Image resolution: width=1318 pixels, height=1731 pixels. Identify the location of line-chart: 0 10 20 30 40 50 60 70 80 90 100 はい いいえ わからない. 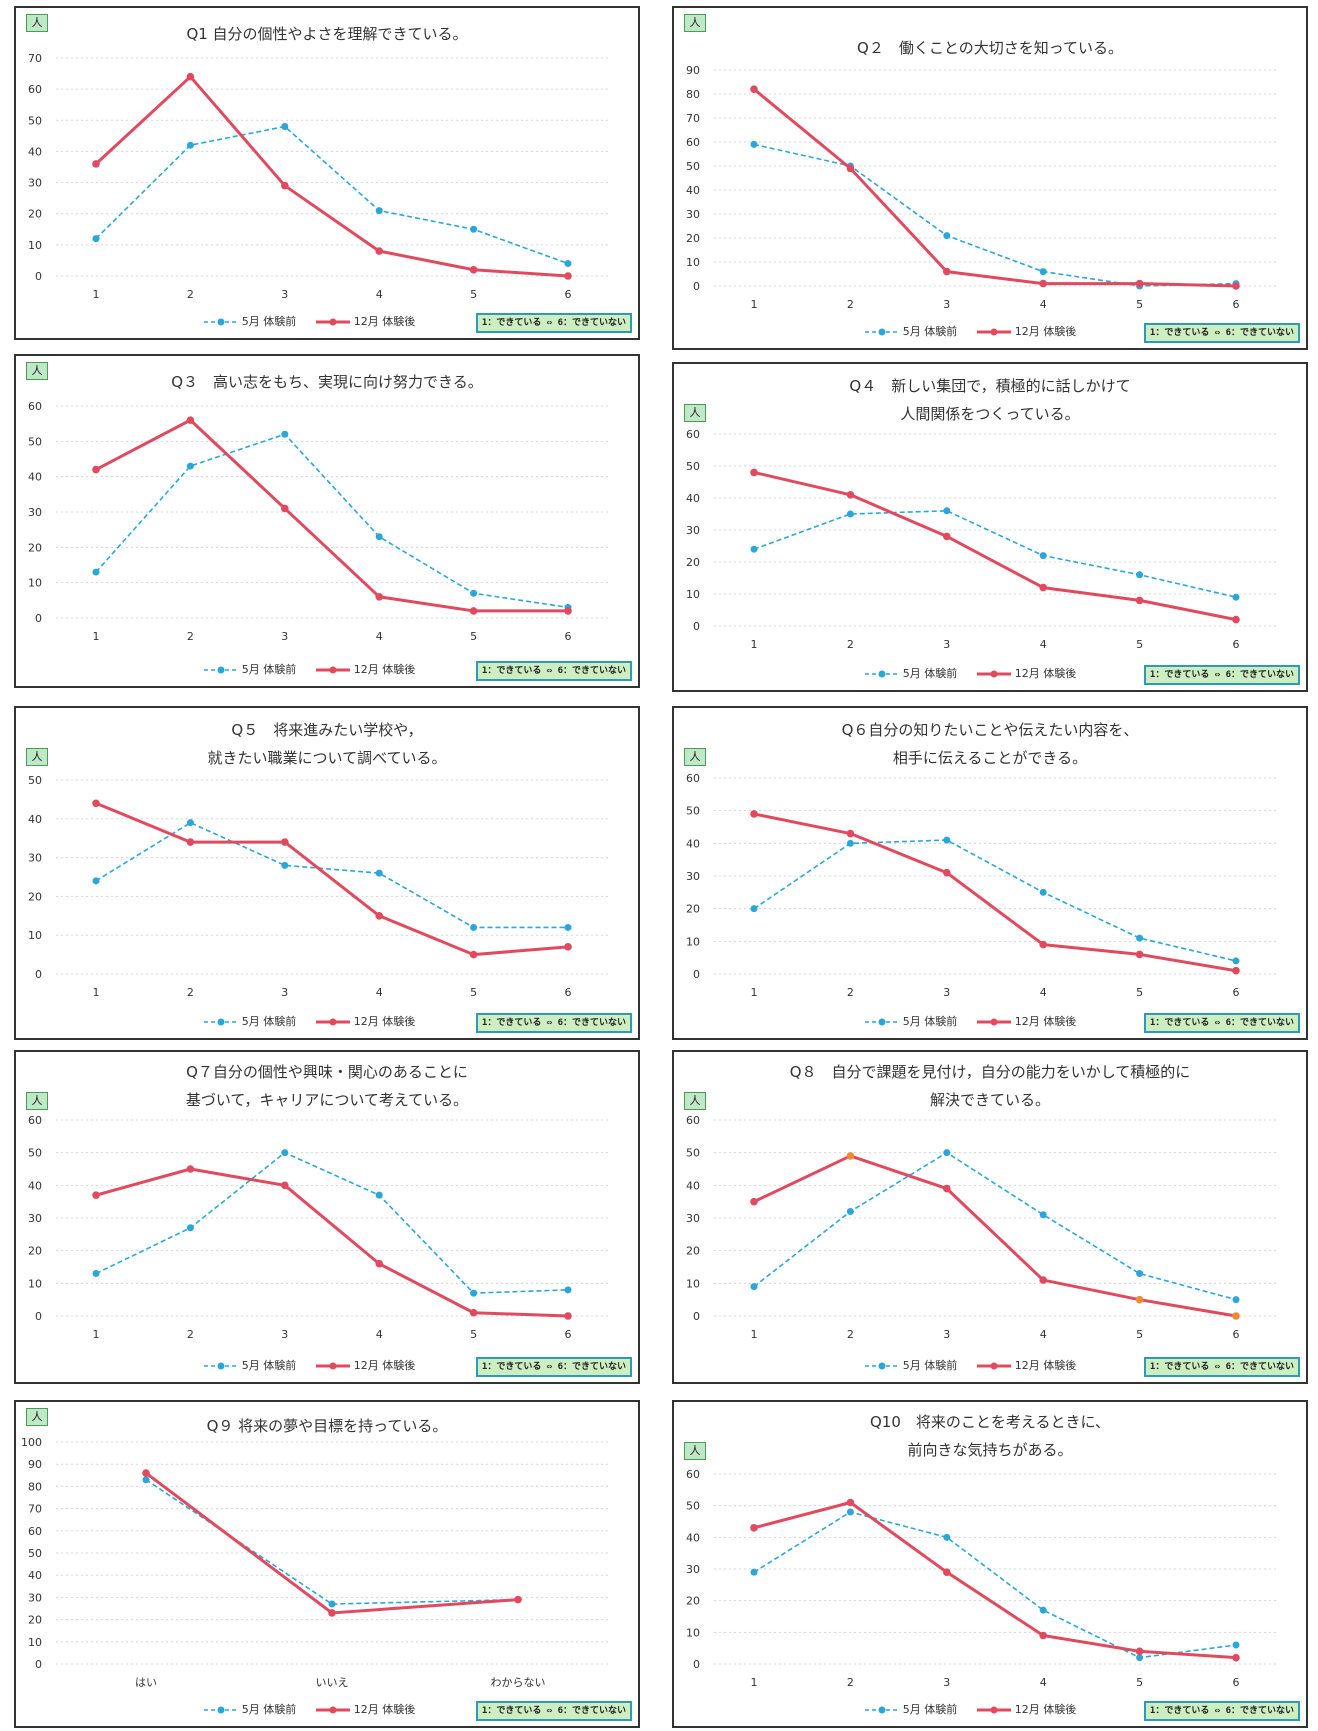
(314, 1562).